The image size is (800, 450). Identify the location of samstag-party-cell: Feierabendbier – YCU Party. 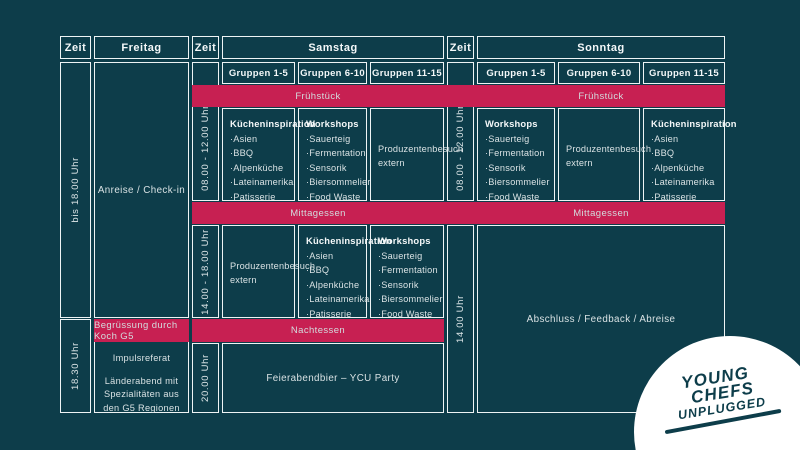
(333, 378).